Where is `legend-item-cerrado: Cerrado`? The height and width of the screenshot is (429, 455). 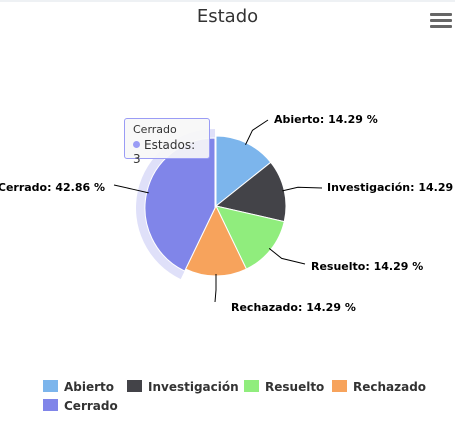
legend-item-cerrado: Cerrado is located at coordinates (80, 406).